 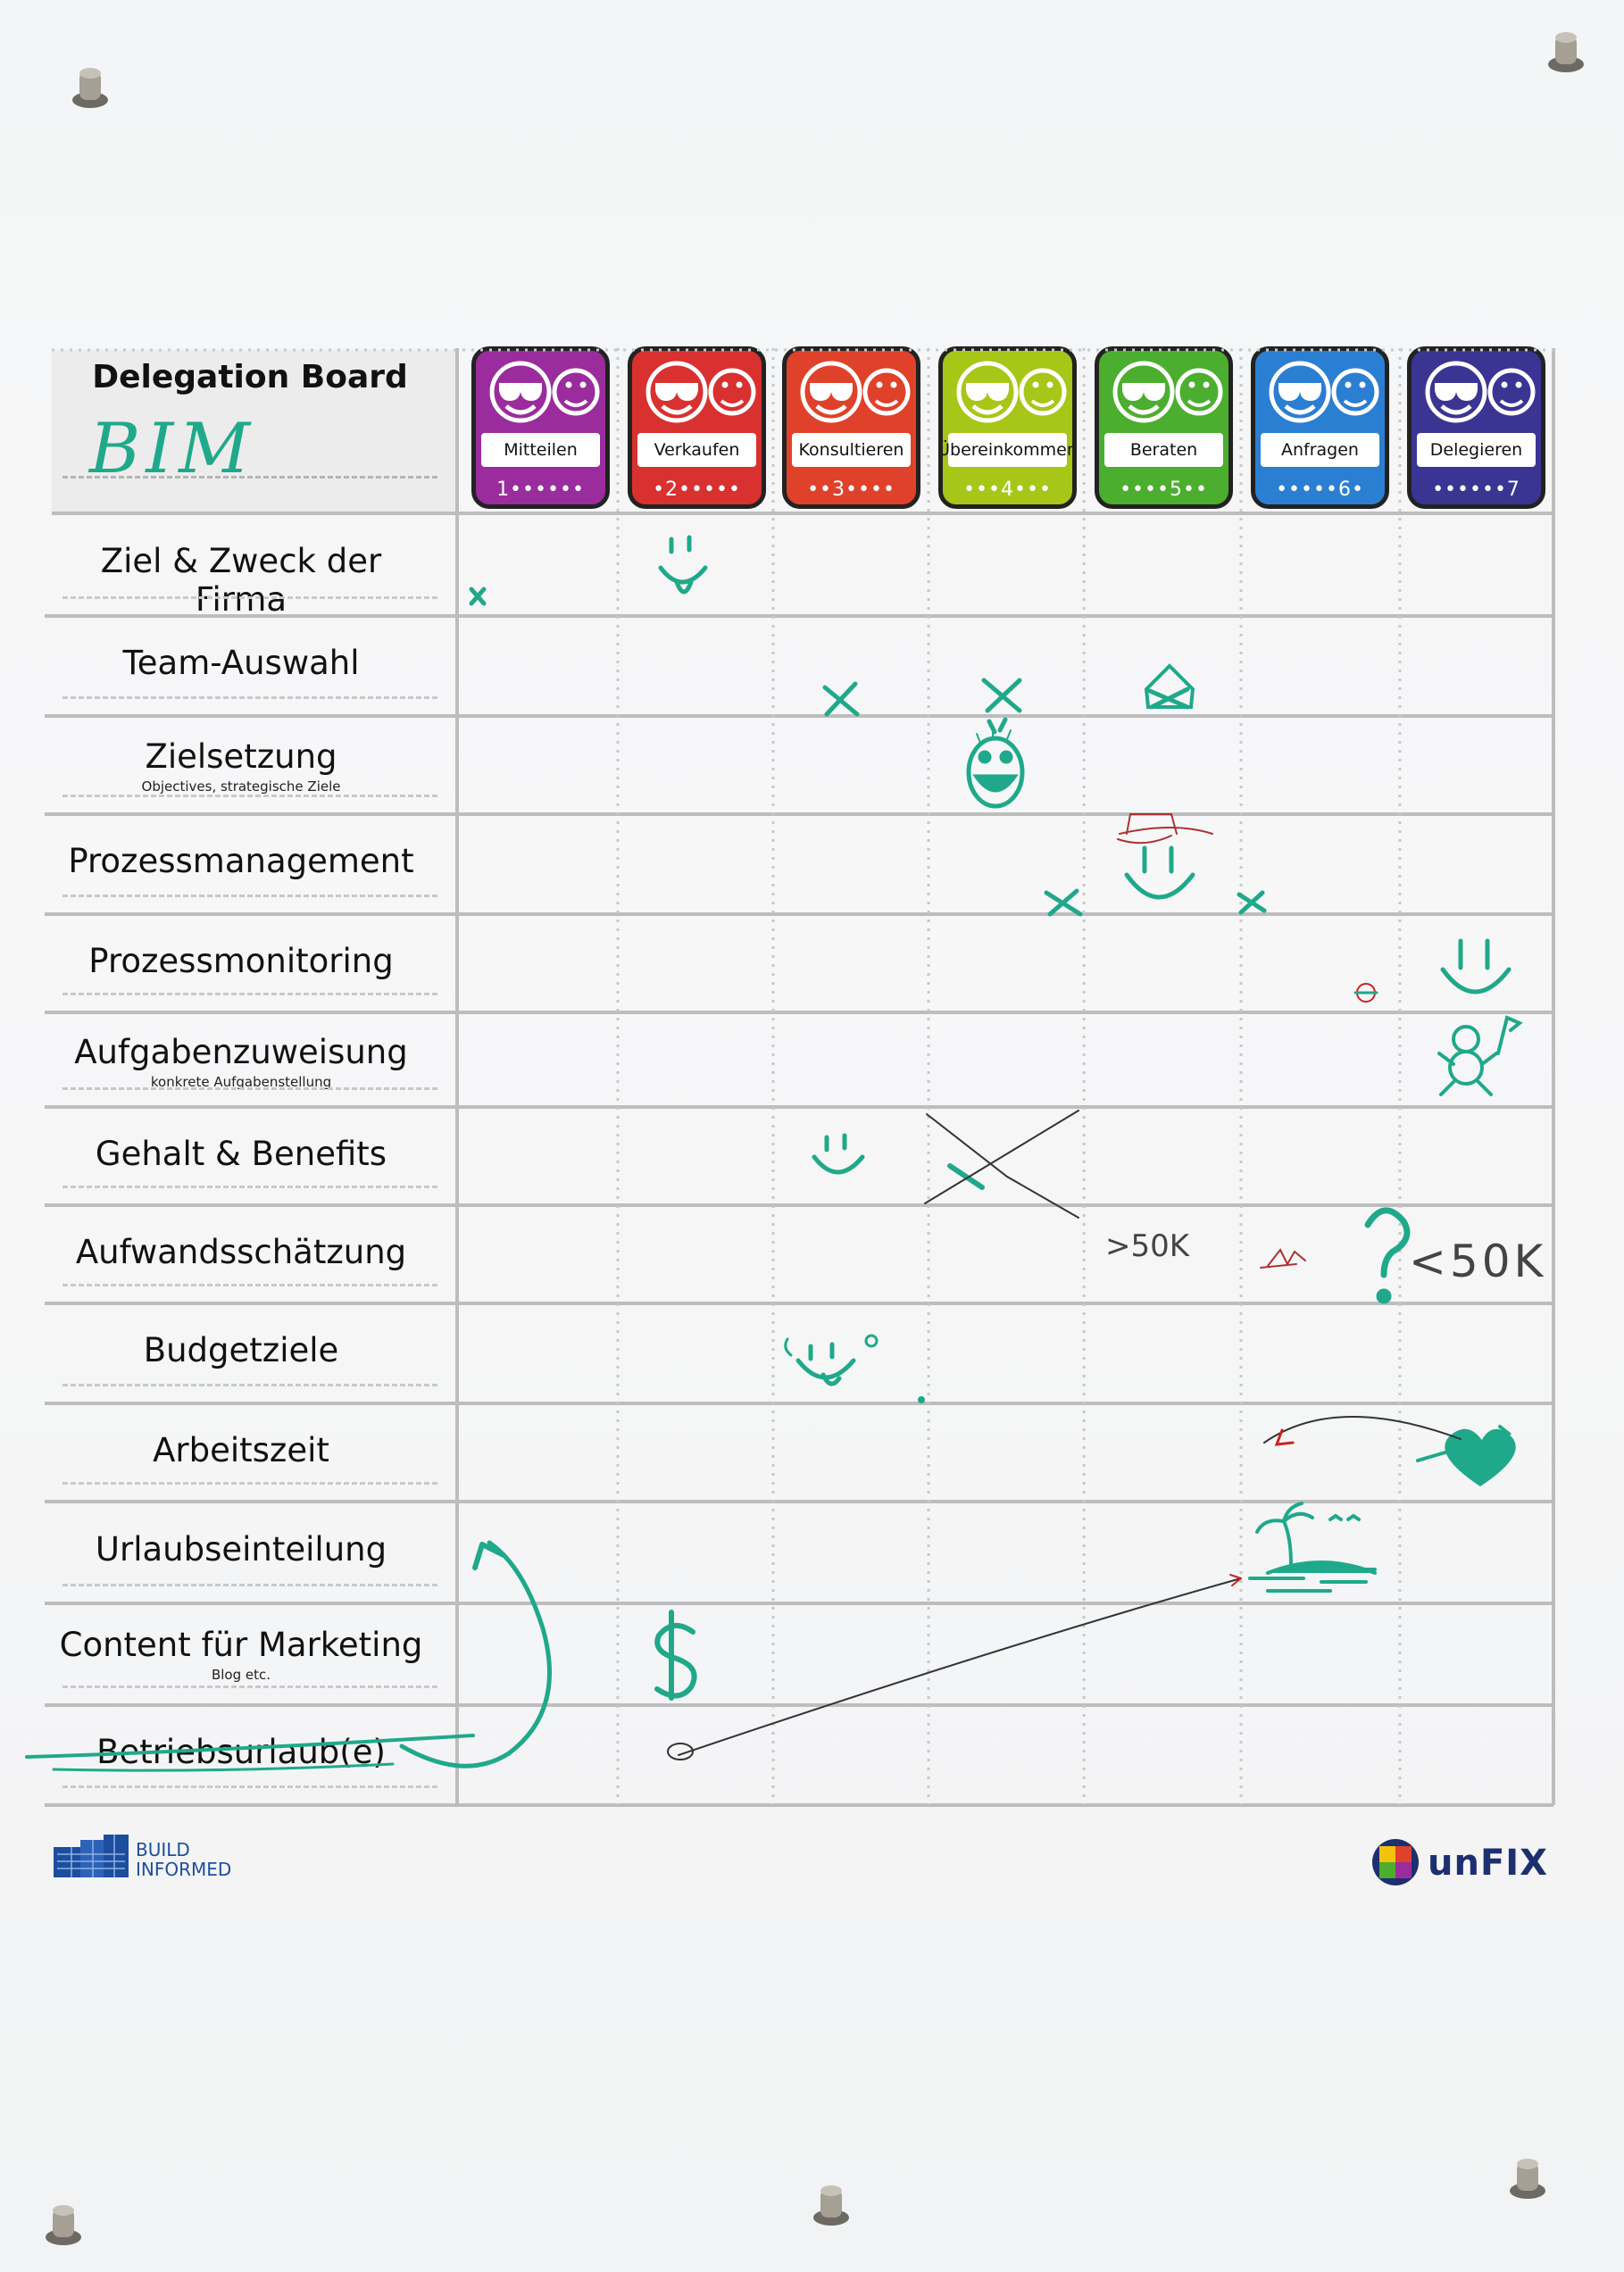 What do you see at coordinates (1320, 427) in the screenshot?
I see `level-card-6: Anfragen •••••6•` at bounding box center [1320, 427].